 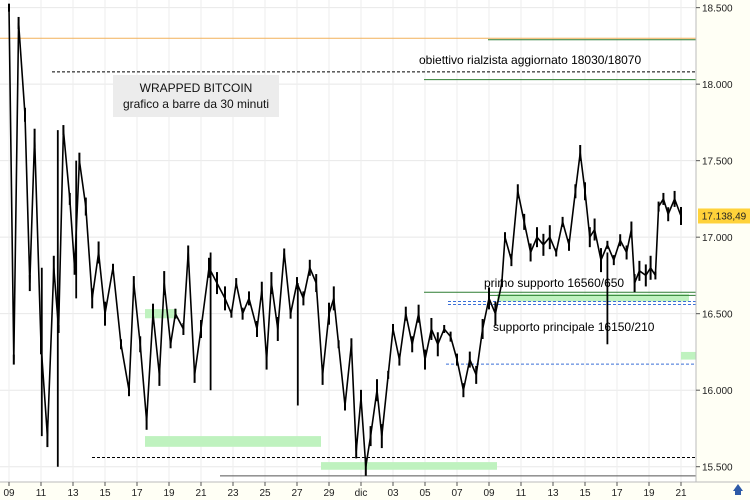 What do you see at coordinates (554, 283) in the screenshot?
I see `annotation-first-support: primo supporto 16560/650` at bounding box center [554, 283].